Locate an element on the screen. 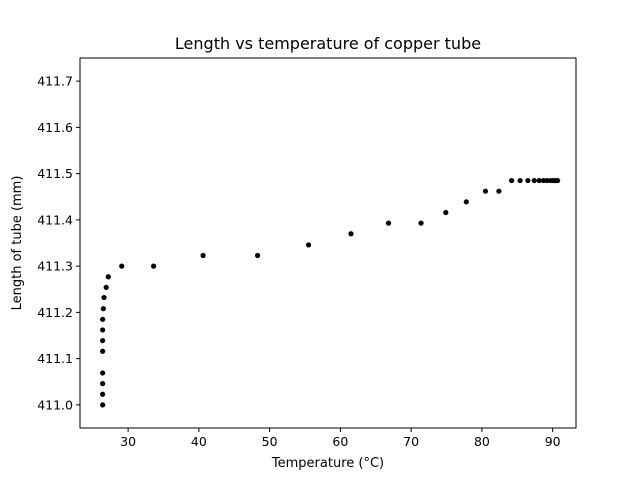 The image size is (640, 480). chart-title: Length vs temperature of copper tube is located at coordinates (328, 43).